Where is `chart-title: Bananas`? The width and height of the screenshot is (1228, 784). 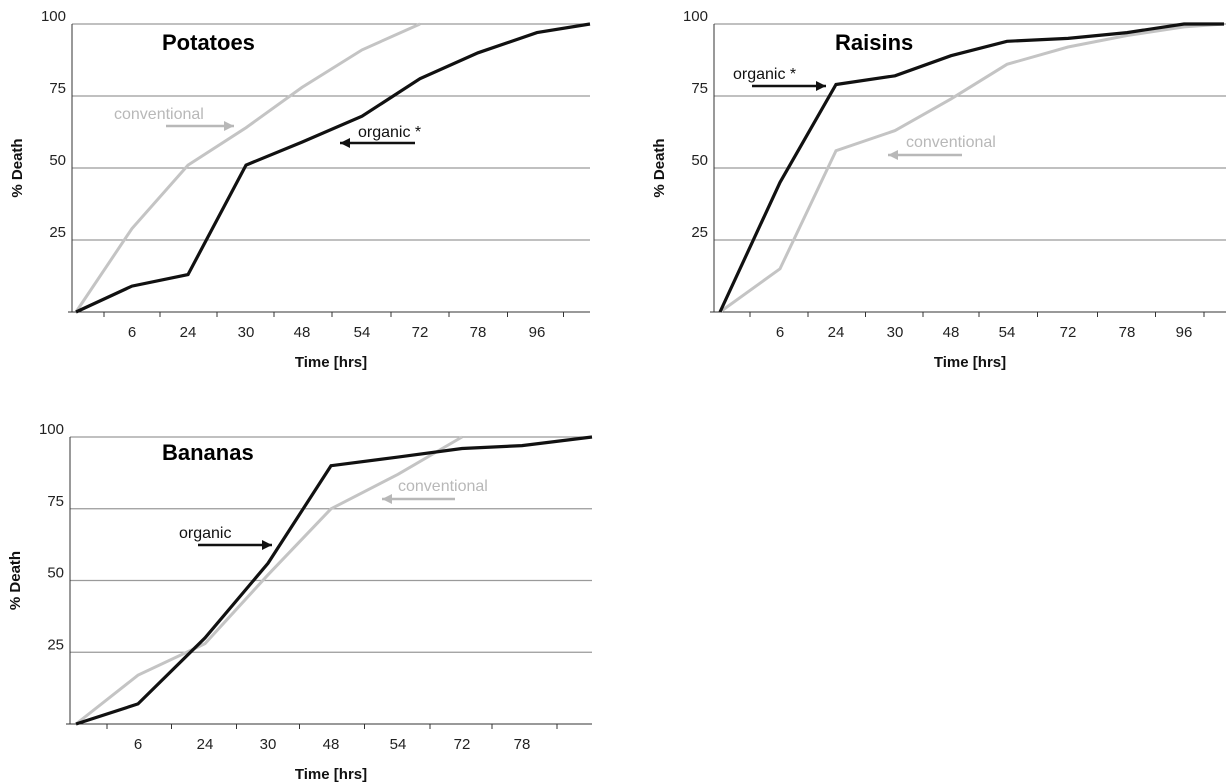
chart-title: Bananas is located at coordinates (208, 452).